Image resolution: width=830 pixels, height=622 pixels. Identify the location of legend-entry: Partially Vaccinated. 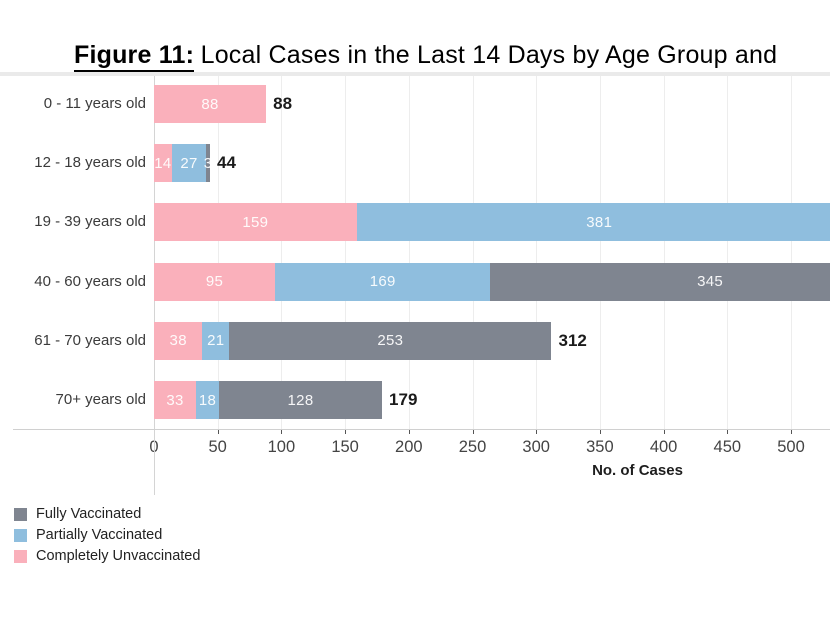
(107, 535).